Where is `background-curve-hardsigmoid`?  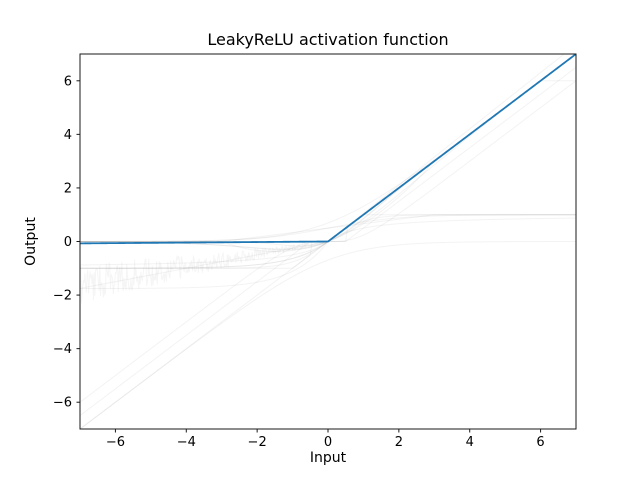 background-curve-hardsigmoid is located at coordinates (328, 228).